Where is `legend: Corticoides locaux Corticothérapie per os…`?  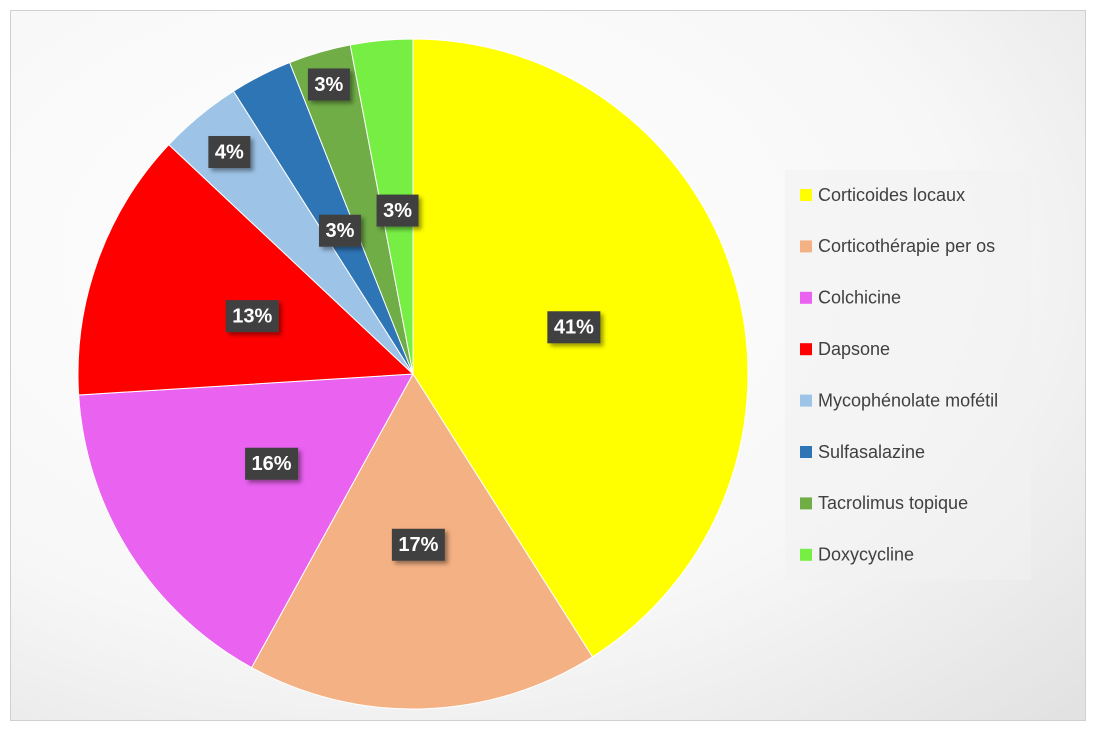
legend: Corticoides locaux Corticothérapie per os… is located at coordinates (899, 375).